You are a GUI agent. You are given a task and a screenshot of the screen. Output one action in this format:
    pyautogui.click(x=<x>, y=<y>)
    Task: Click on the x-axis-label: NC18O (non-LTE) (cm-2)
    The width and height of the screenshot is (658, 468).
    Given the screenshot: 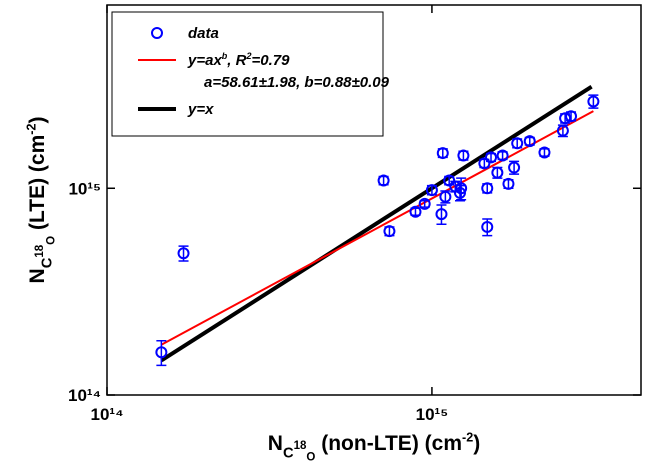 What is the action you would take?
    pyautogui.click(x=374, y=447)
    